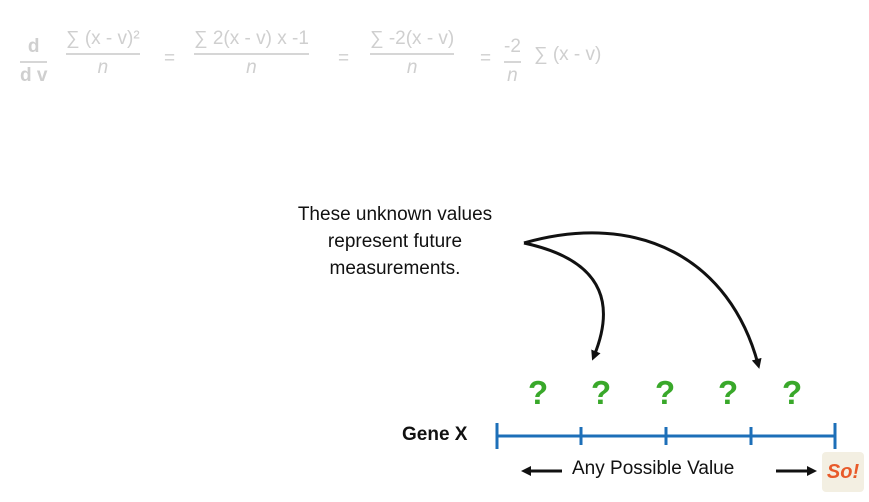 The width and height of the screenshot is (869, 502). I want to click on fraction-1: ∑ (x - v)² n, so click(103, 53).